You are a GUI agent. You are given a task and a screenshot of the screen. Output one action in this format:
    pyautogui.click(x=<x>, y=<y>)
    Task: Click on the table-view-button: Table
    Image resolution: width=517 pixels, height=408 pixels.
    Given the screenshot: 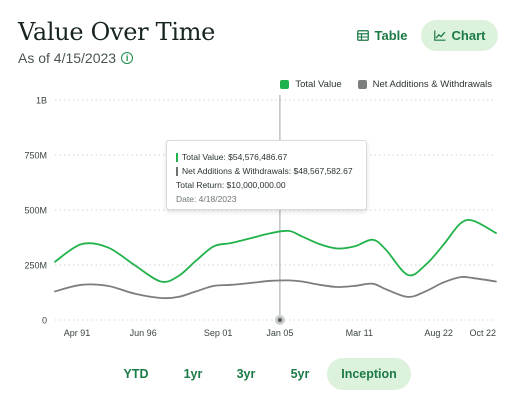 What is the action you would take?
    pyautogui.click(x=382, y=35)
    